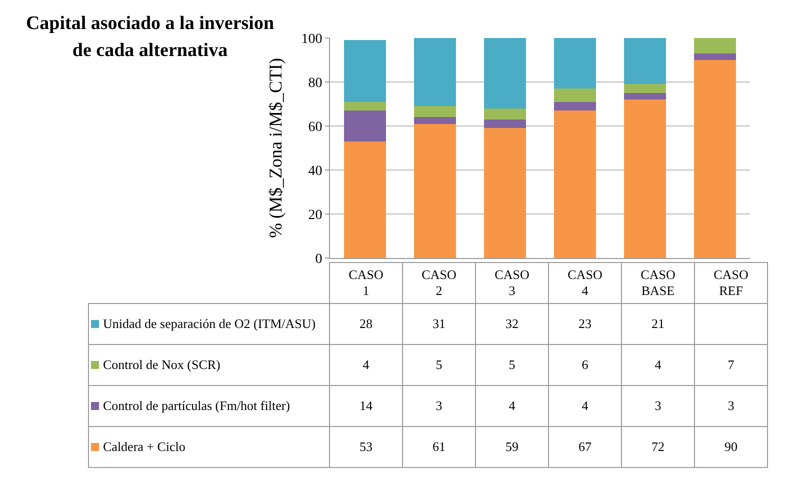 The height and width of the screenshot is (479, 785). What do you see at coordinates (731, 447) in the screenshot?
I see `data-label: 90` at bounding box center [731, 447].